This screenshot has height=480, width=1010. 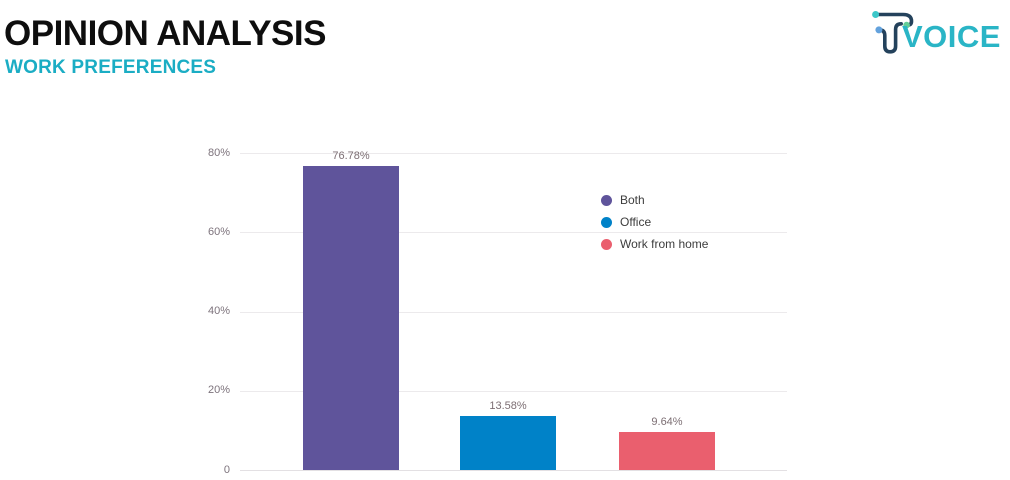 What do you see at coordinates (879, 30) in the screenshot?
I see `logo-dot-blue` at bounding box center [879, 30].